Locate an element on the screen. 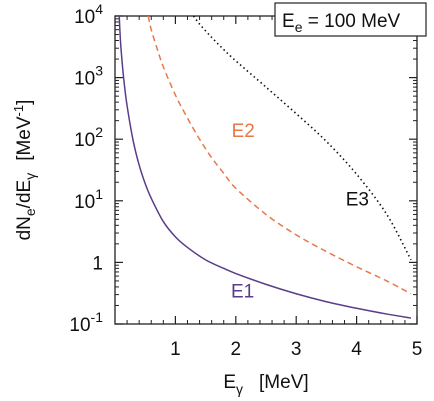 The width and height of the screenshot is (434, 401). y-axis-label: dNe/dEγ [MeV-1] is located at coordinates (24, 170).